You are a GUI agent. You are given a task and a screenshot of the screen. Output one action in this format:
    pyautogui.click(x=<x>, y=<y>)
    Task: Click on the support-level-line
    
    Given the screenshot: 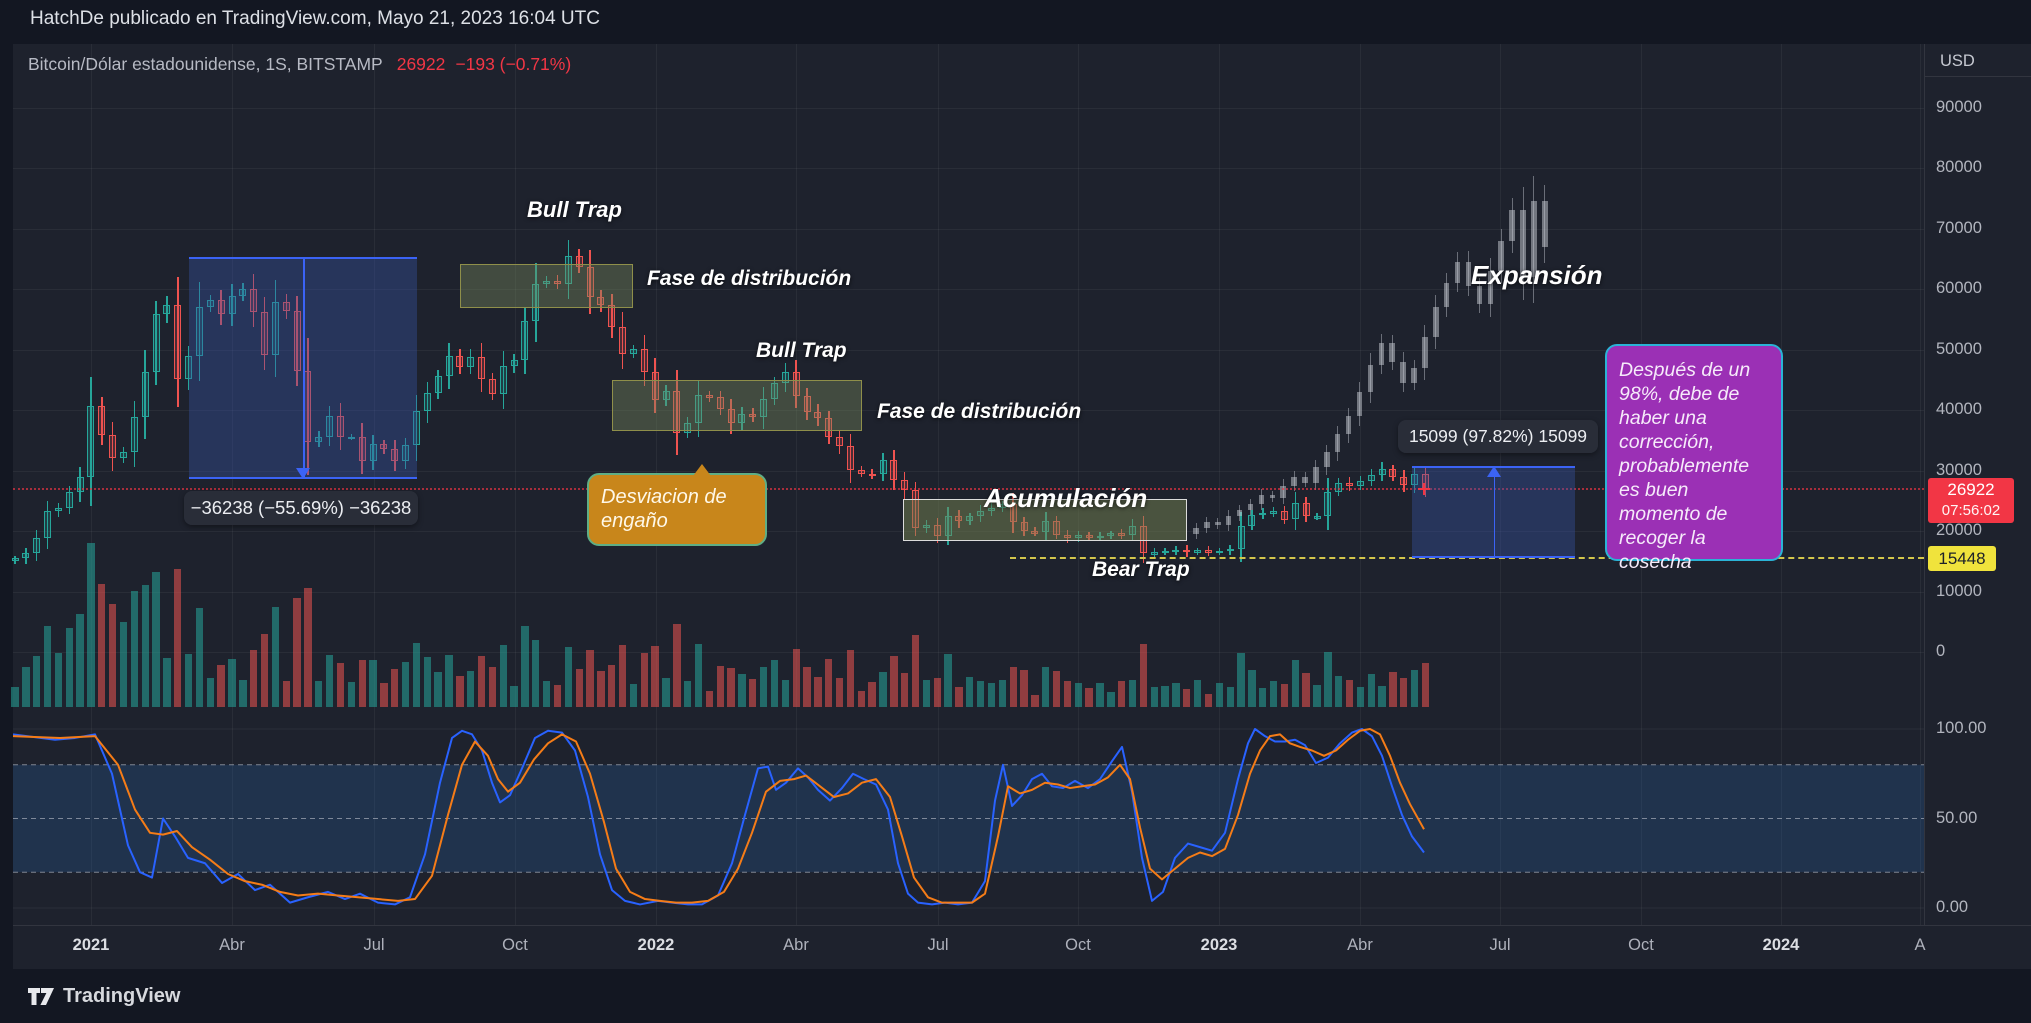 What is the action you would take?
    pyautogui.click(x=1467, y=558)
    